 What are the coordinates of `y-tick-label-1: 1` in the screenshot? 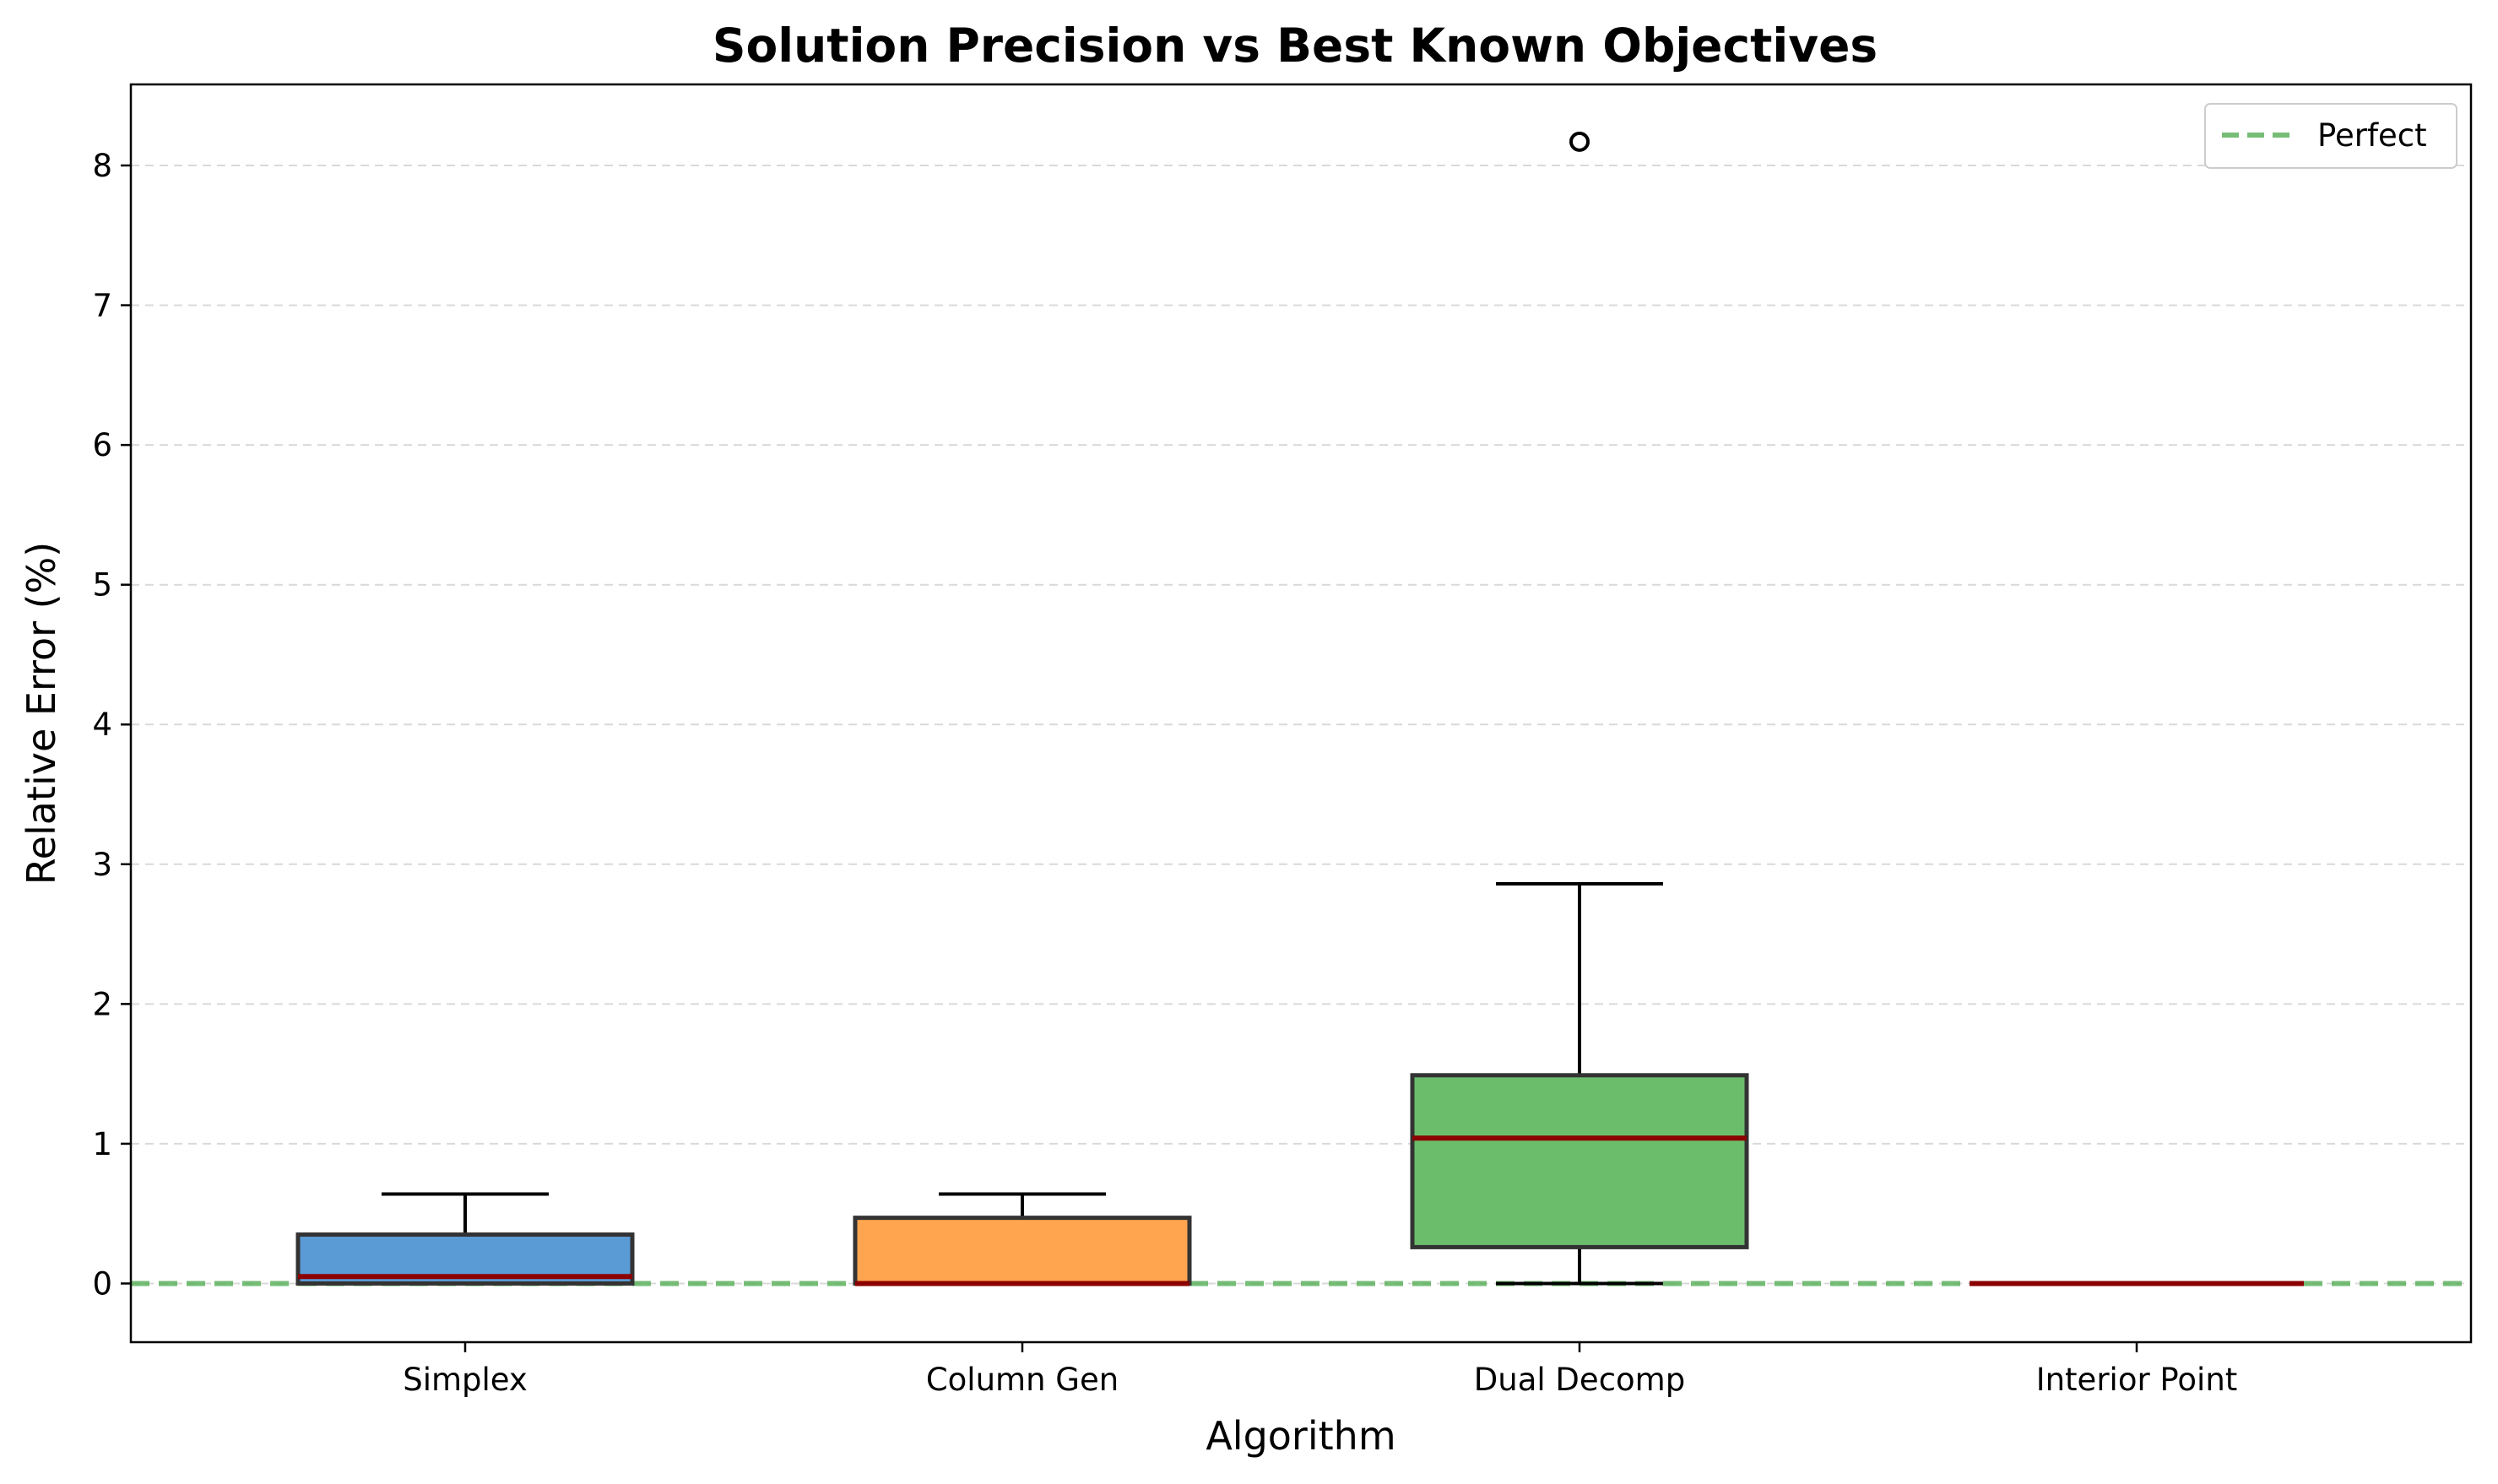 It's located at (102, 1144).